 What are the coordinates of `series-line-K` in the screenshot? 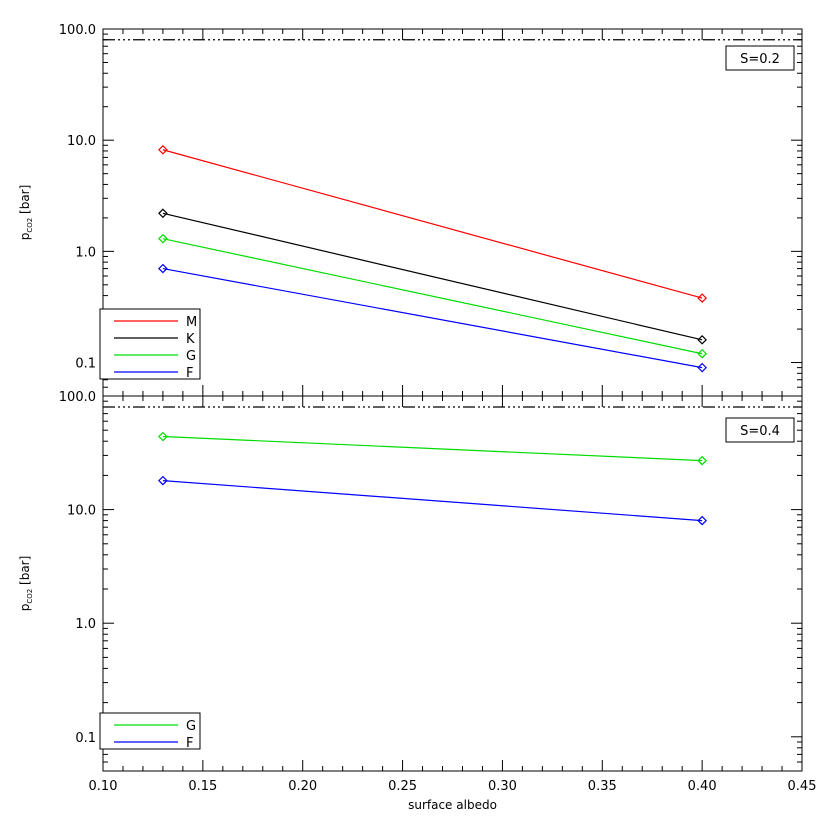 It's located at (432, 276).